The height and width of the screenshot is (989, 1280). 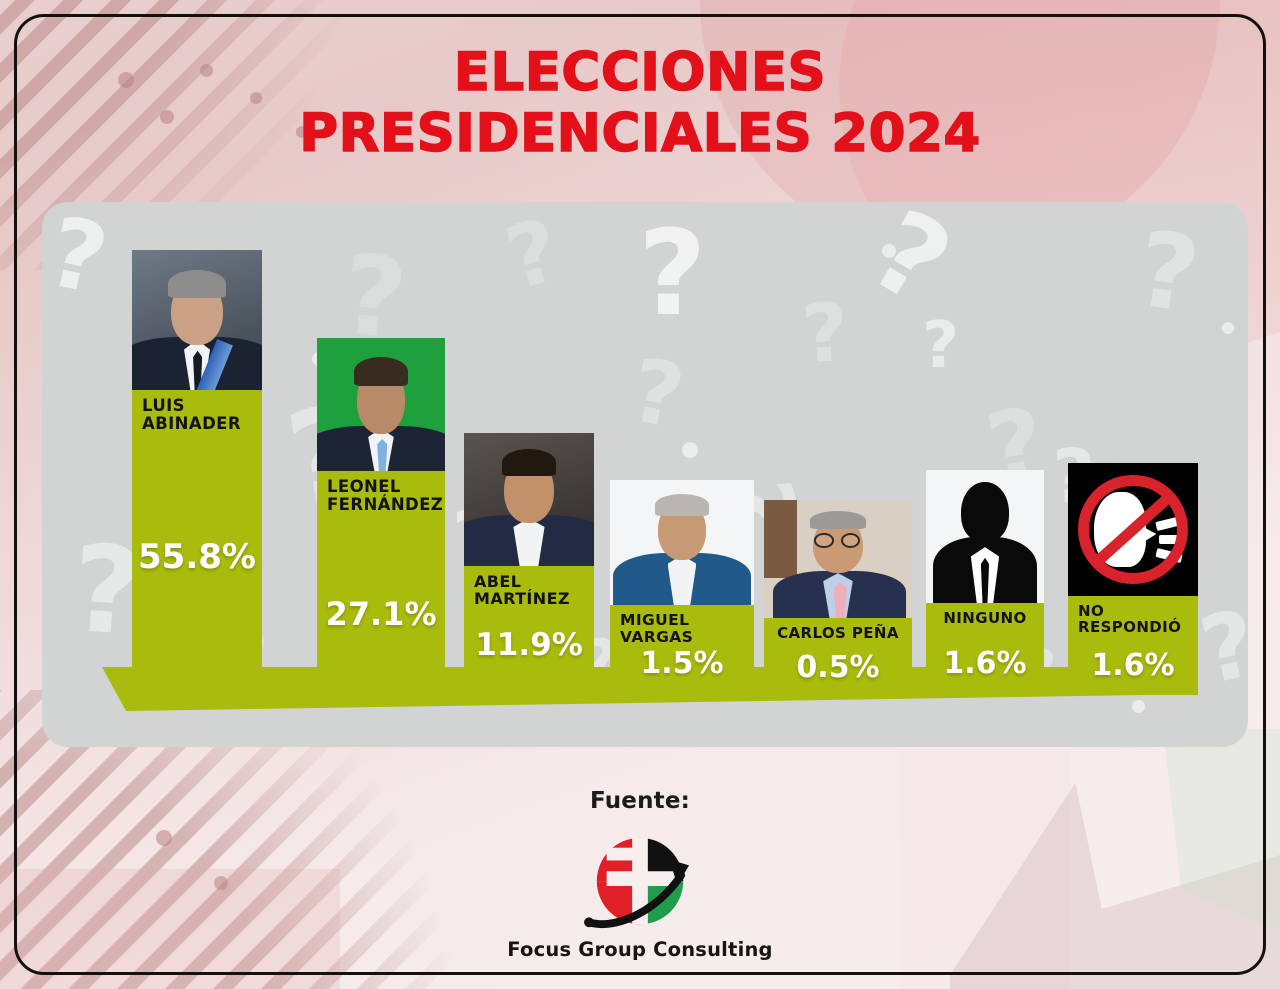 I want to click on bar-column-carlos-pena: CARLOS PEÑA 0.5%, so click(x=838, y=597).